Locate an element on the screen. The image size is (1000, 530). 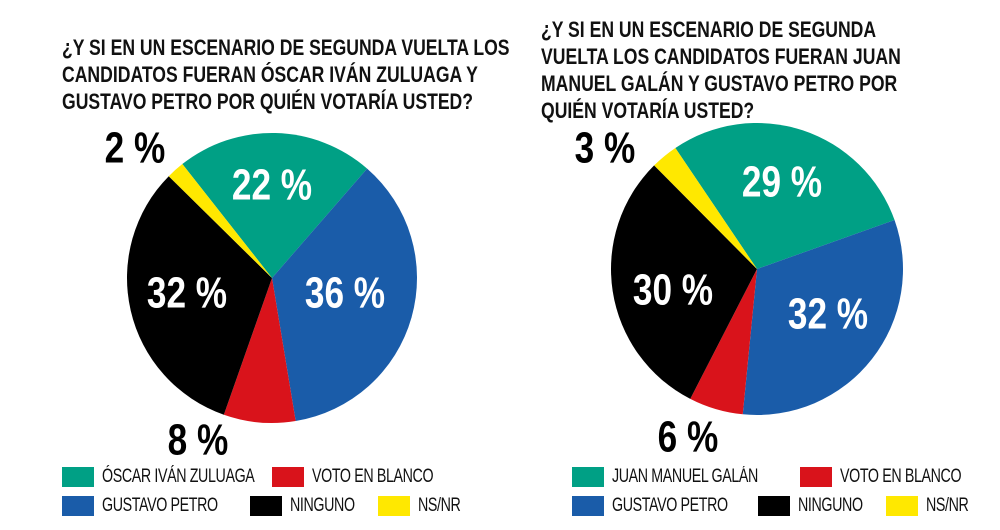
pie-slice--scar-iv-n-zuluaga is located at coordinates (275, 205).